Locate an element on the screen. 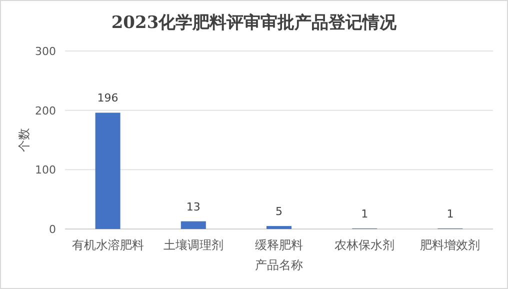 This screenshot has width=508, height=289. x-axis-title: 产品名称 is located at coordinates (279, 265).